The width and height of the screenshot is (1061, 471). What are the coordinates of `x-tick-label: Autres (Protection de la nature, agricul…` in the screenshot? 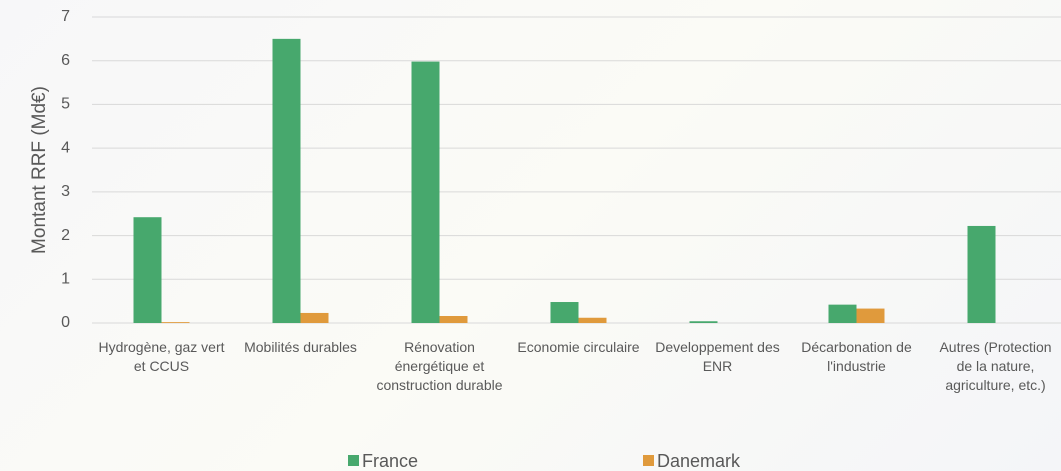 It's located at (995, 366).